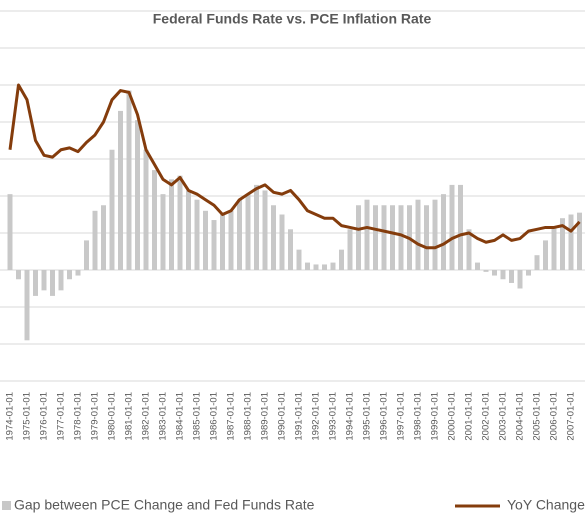 Image resolution: width=585 pixels, height=528 pixels. I want to click on x-tick-label: 1988-01-01, so click(248, 416).